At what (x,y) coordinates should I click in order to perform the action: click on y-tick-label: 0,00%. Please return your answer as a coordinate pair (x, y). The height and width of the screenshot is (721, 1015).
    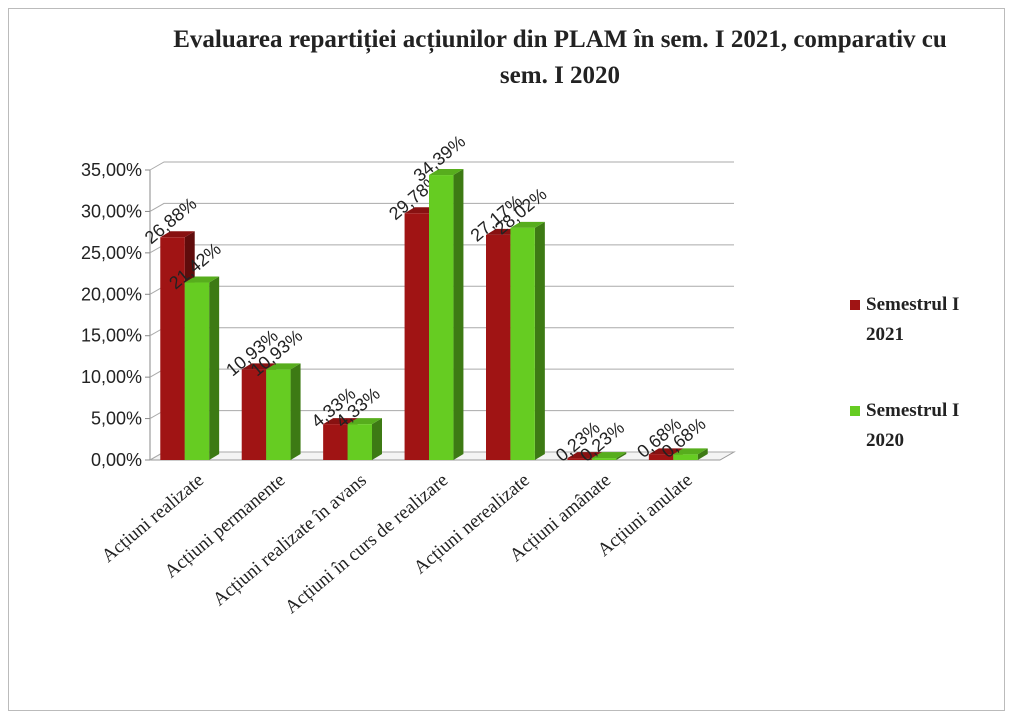
    Looking at the image, I should click on (116, 460).